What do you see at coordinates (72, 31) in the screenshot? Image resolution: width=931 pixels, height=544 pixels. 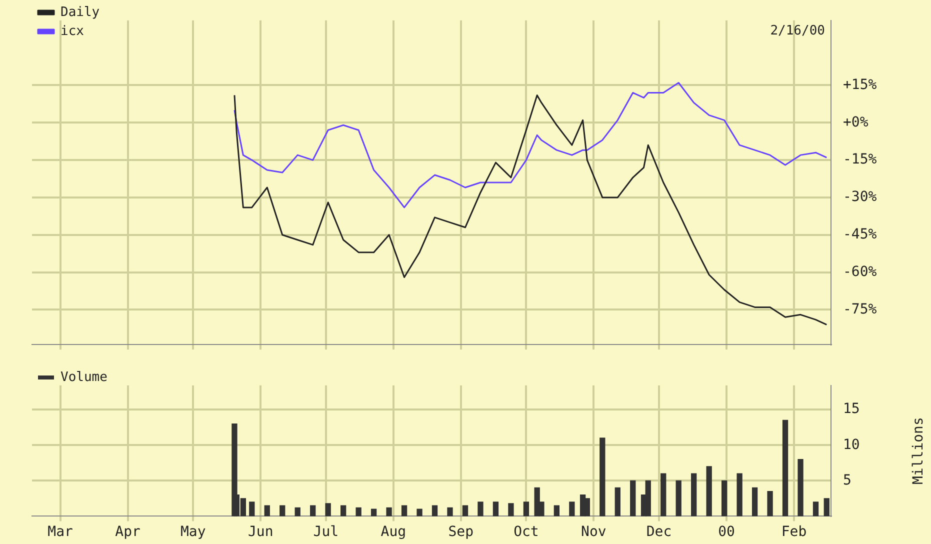 I see `legend-label: icx` at bounding box center [72, 31].